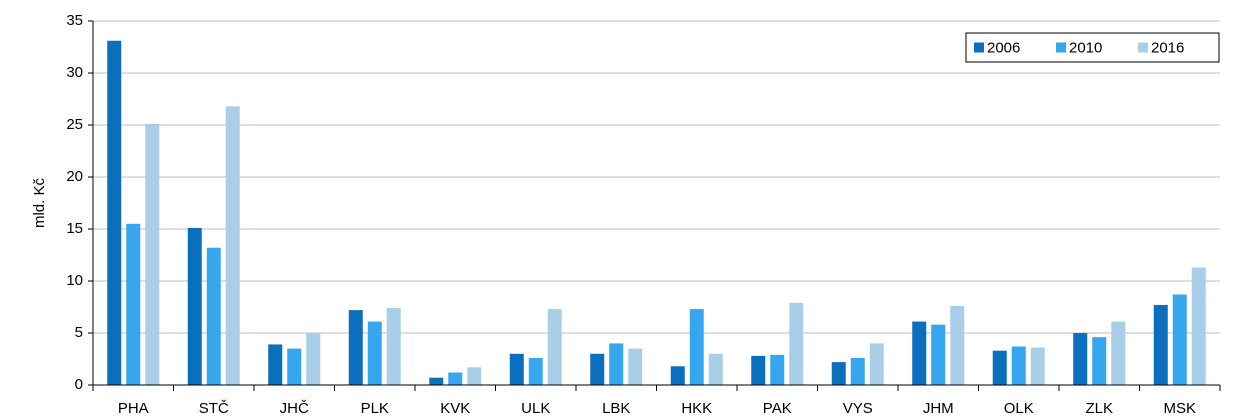  I want to click on y-tick-label: 15, so click(74, 228).